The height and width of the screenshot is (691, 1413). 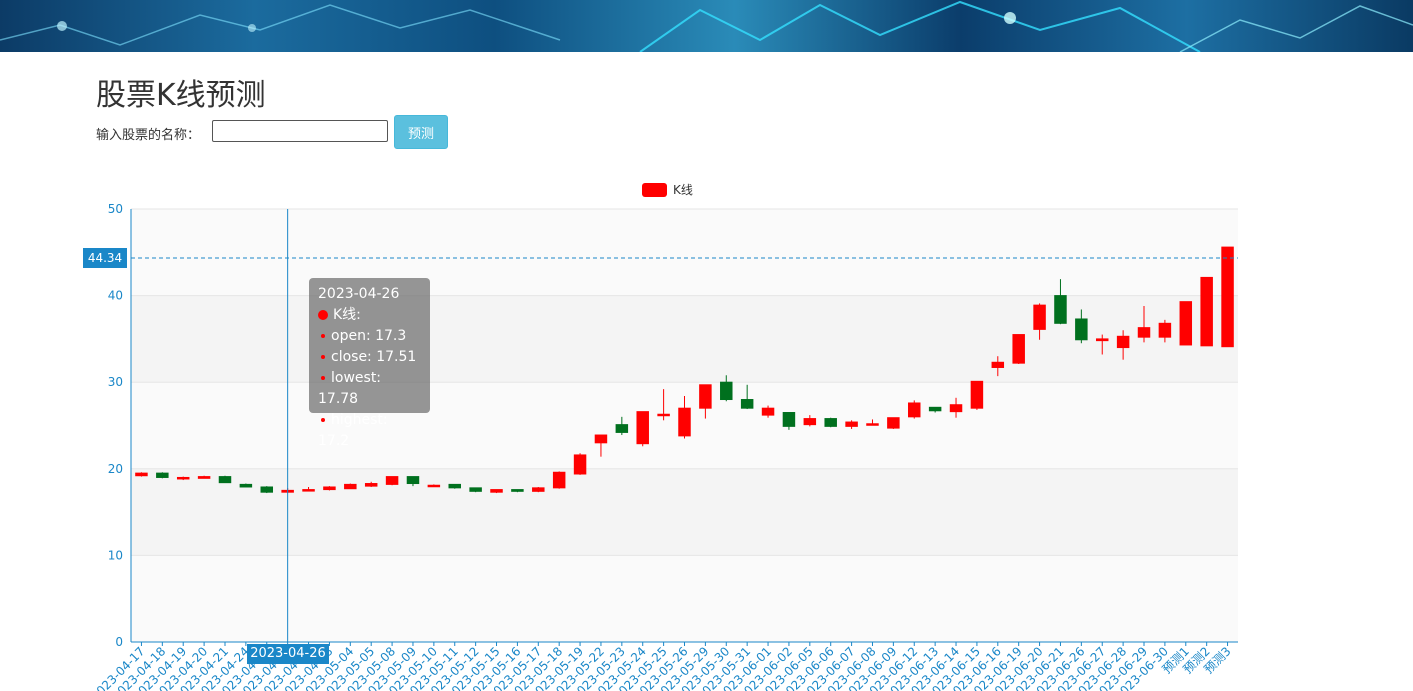 What do you see at coordinates (654, 190) in the screenshot?
I see `legend-swatch` at bounding box center [654, 190].